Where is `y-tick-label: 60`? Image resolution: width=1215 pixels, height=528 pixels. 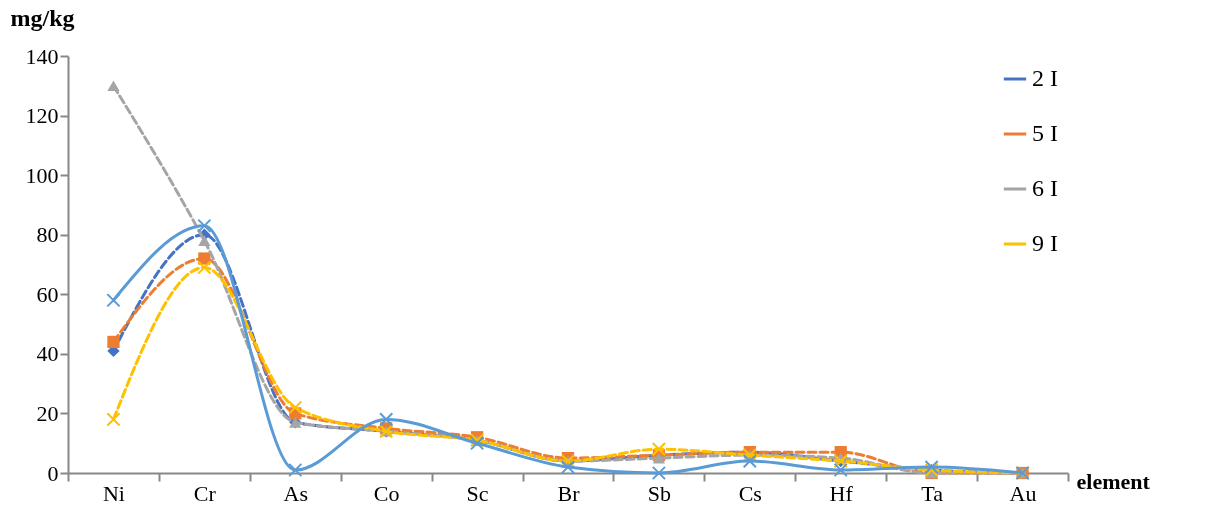
y-tick-label: 60 is located at coordinates (47, 294).